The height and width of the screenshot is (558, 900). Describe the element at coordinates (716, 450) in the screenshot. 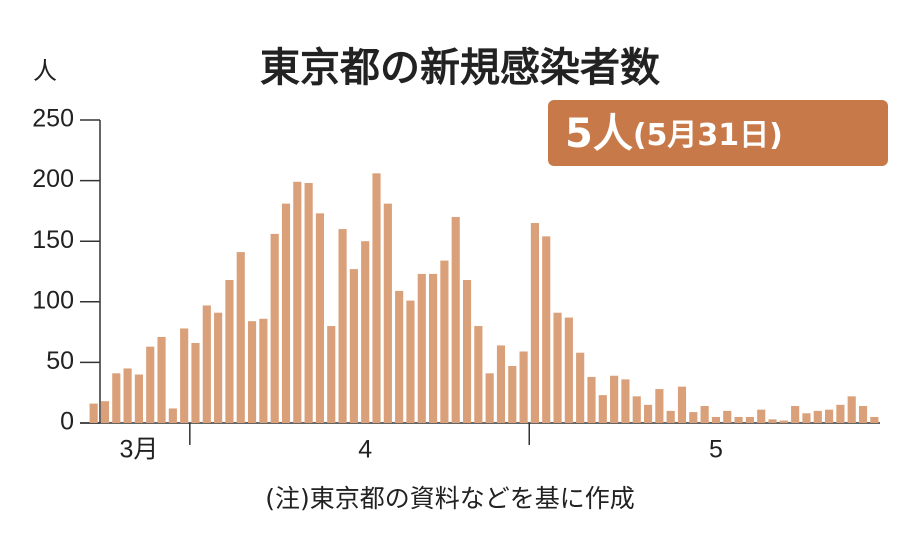

I see `x-tick-label: 5` at that location.